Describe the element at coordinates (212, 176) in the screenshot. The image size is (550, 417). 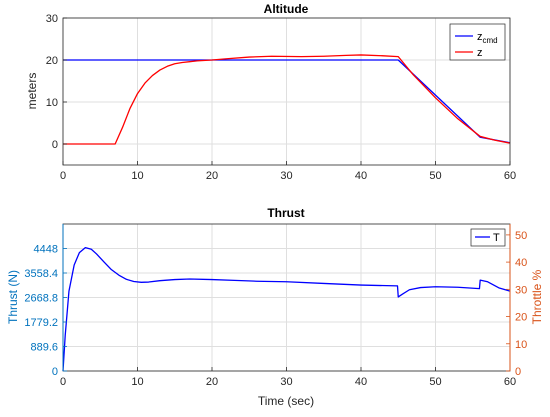
I see `altitude-xtick-label: 20` at that location.